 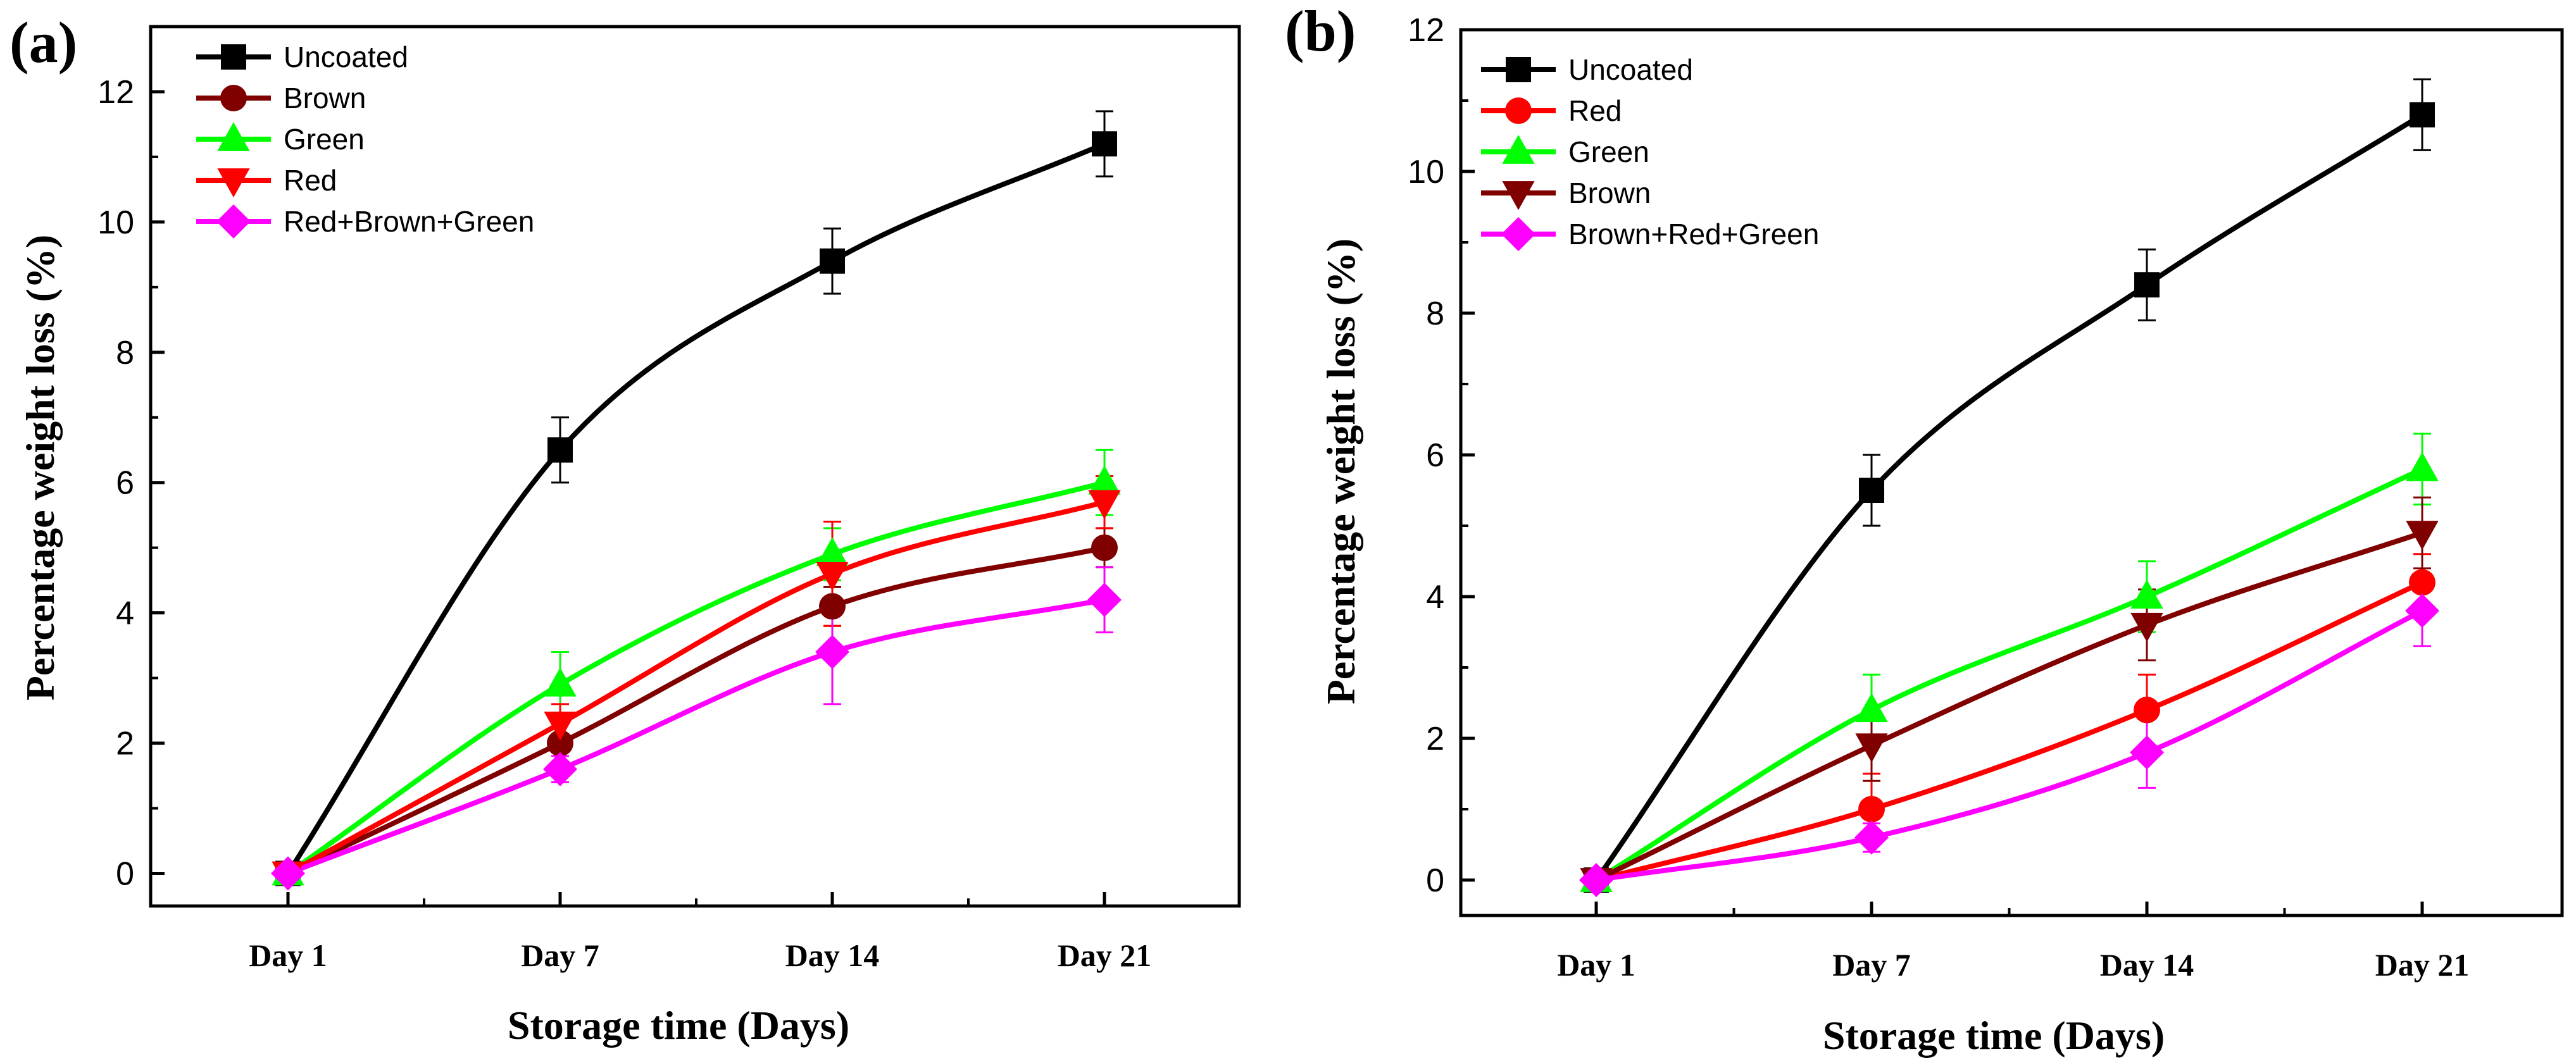 I want to click on panel-a-legend-item-uncoated: Uncoated, so click(x=302, y=56).